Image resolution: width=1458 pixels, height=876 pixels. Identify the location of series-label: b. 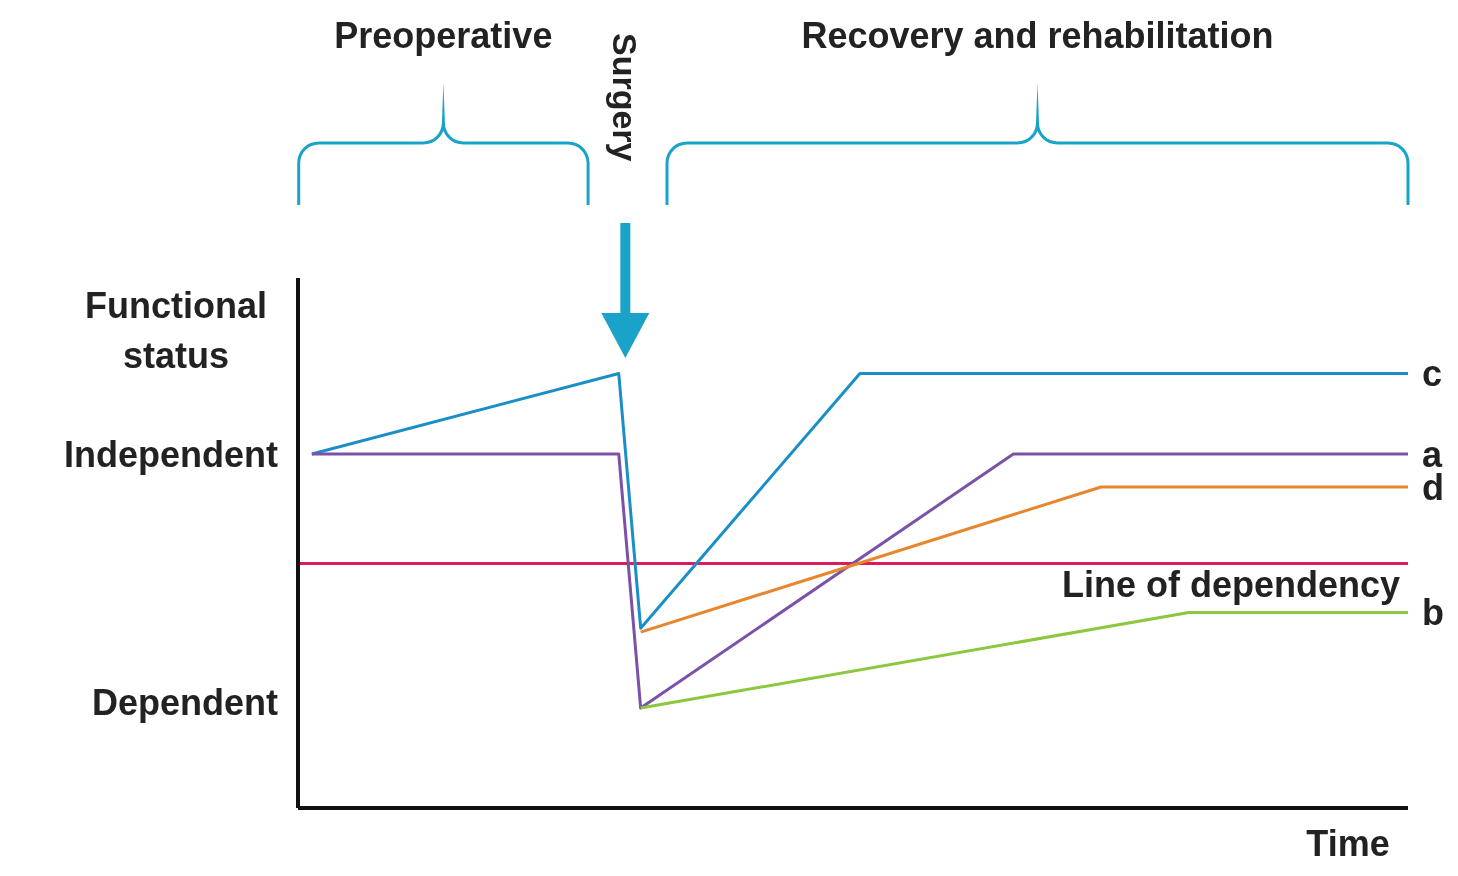
(1433, 613).